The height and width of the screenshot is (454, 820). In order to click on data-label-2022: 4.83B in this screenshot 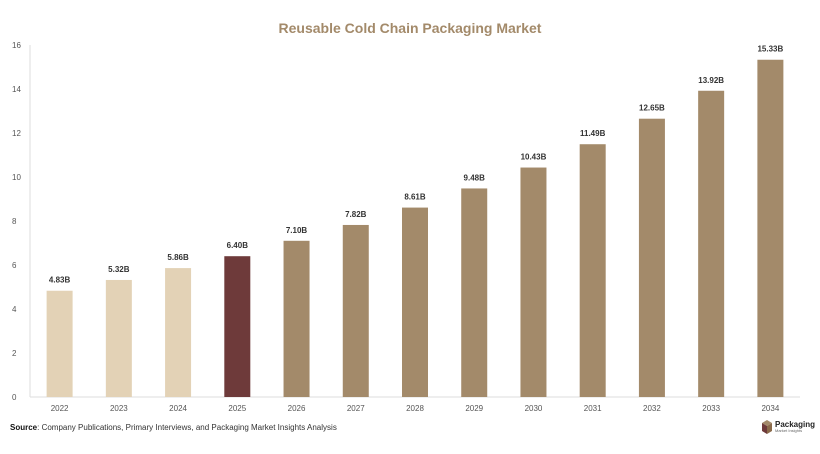, I will do `click(60, 280)`.